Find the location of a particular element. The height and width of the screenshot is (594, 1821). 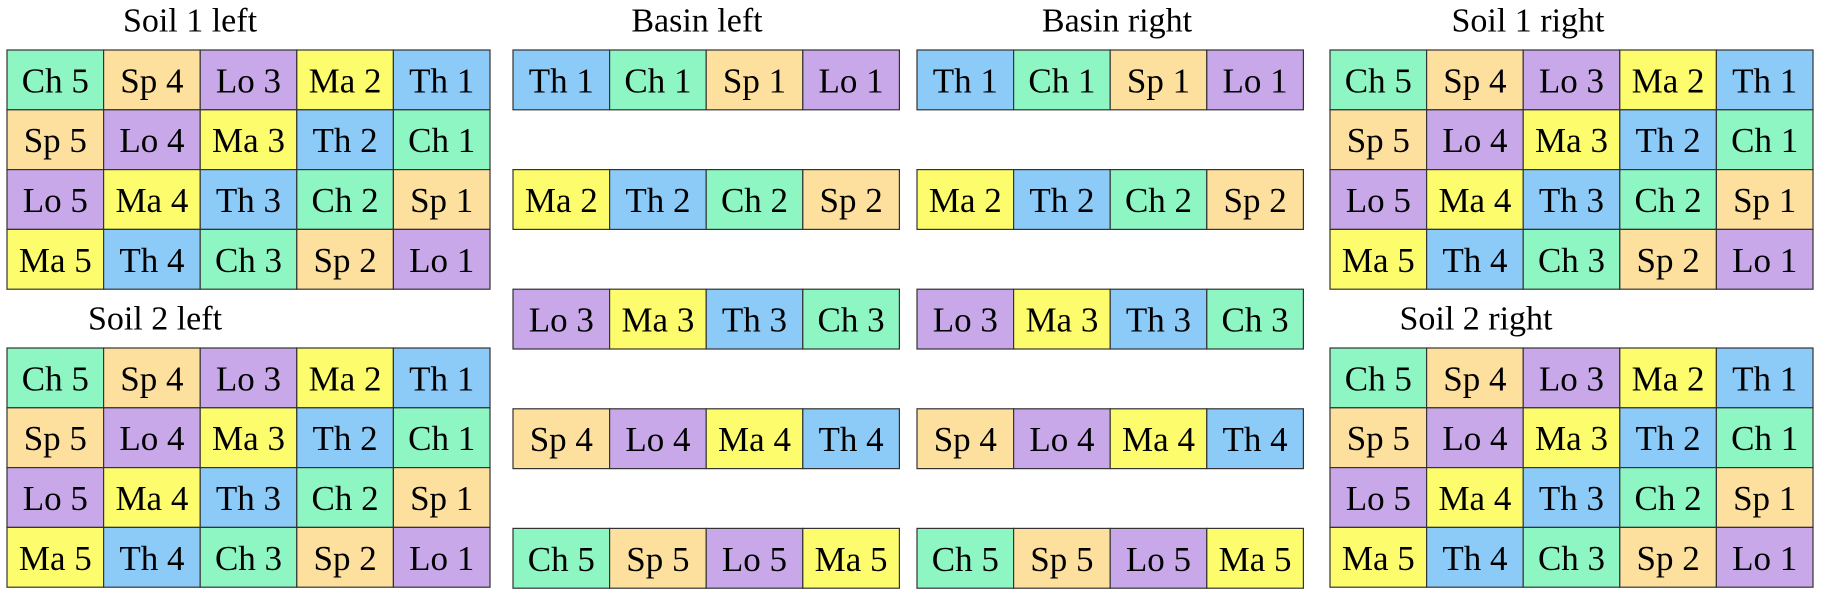

cell-label: Sp 2 is located at coordinates (344, 558).